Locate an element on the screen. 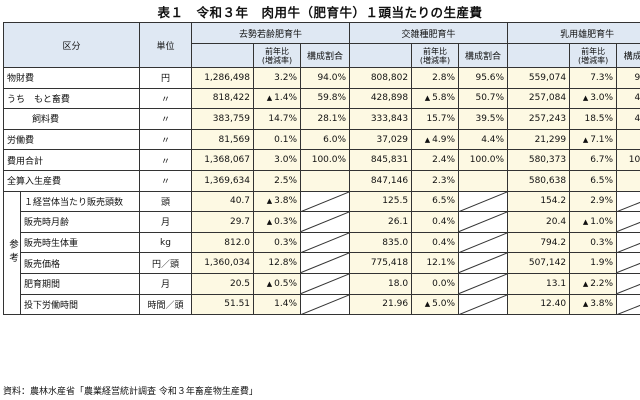 Image resolution: width=640 pixels, height=400 pixels. change-rate-cell: ▲ 3.0% is located at coordinates (593, 98).